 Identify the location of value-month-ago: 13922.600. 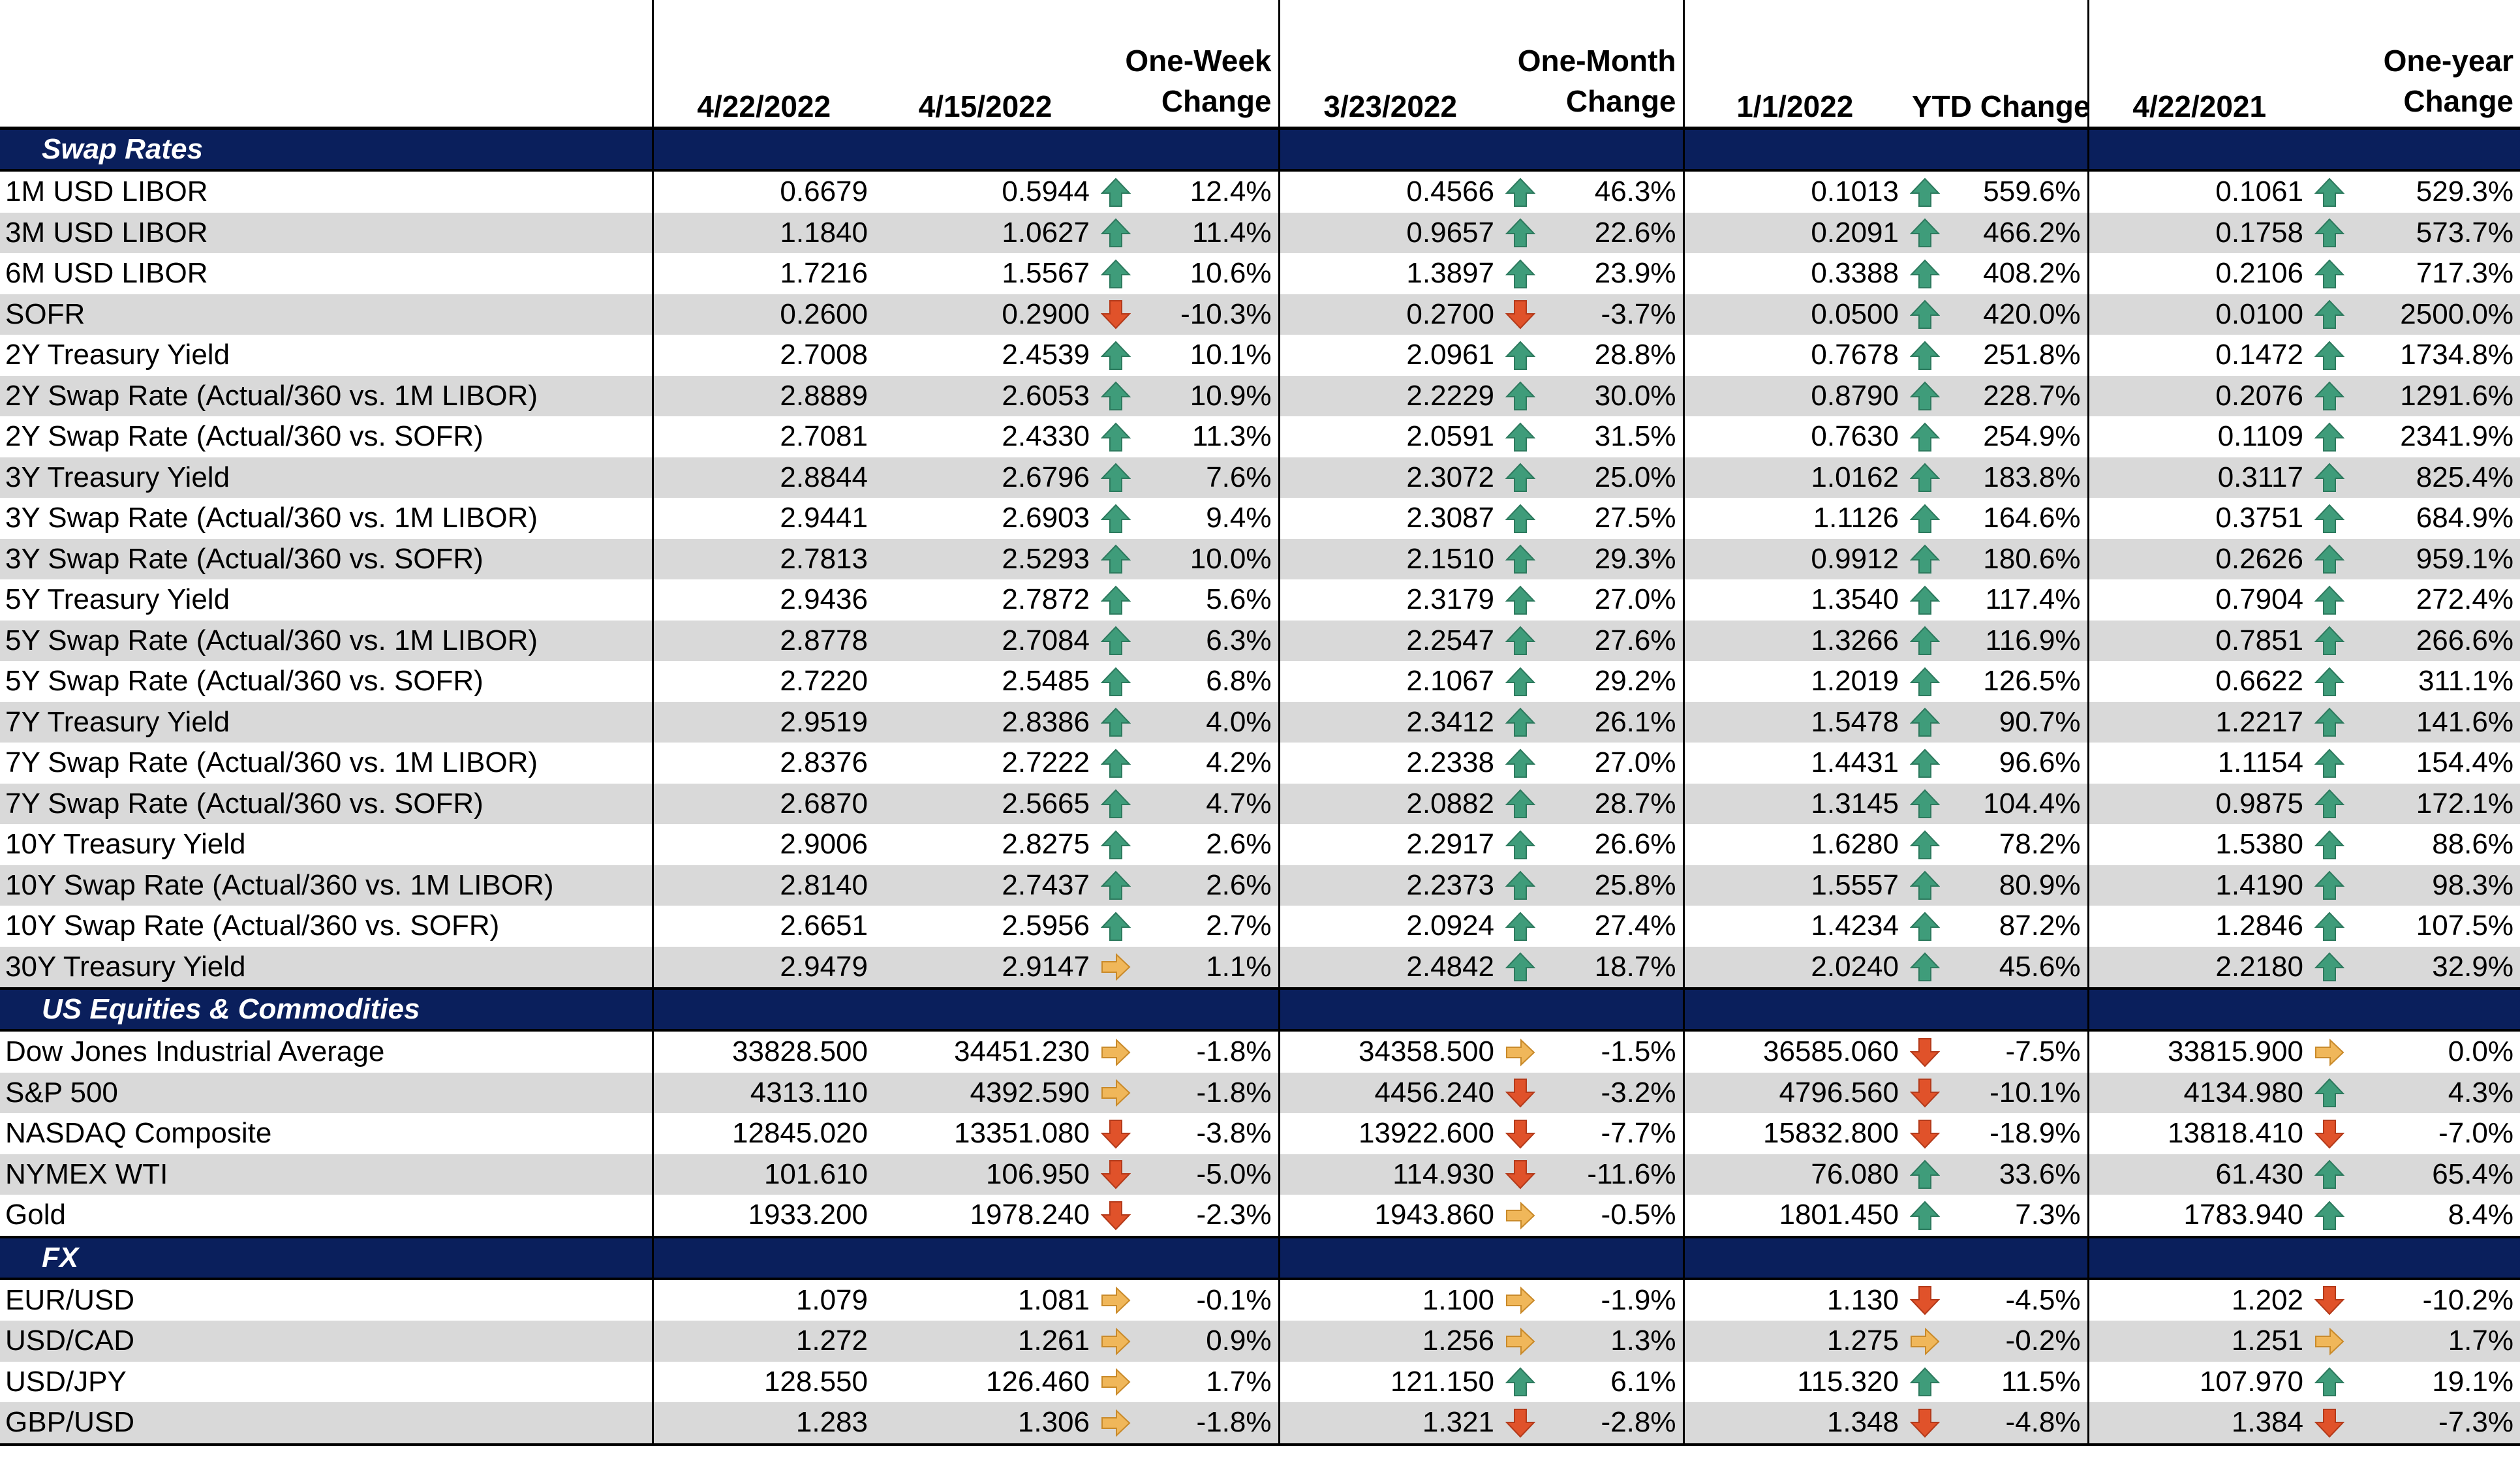
(1427, 1133).